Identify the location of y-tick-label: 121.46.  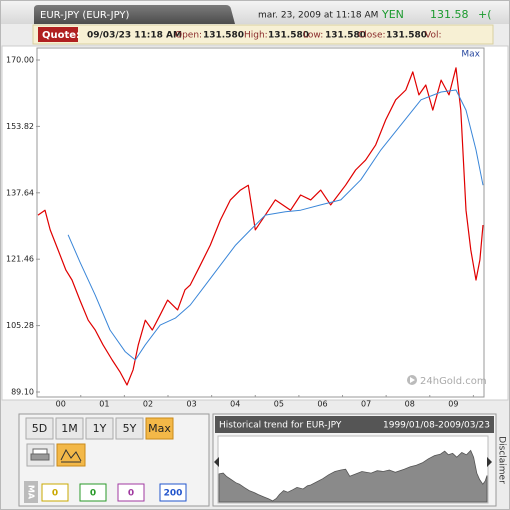
(20, 259).